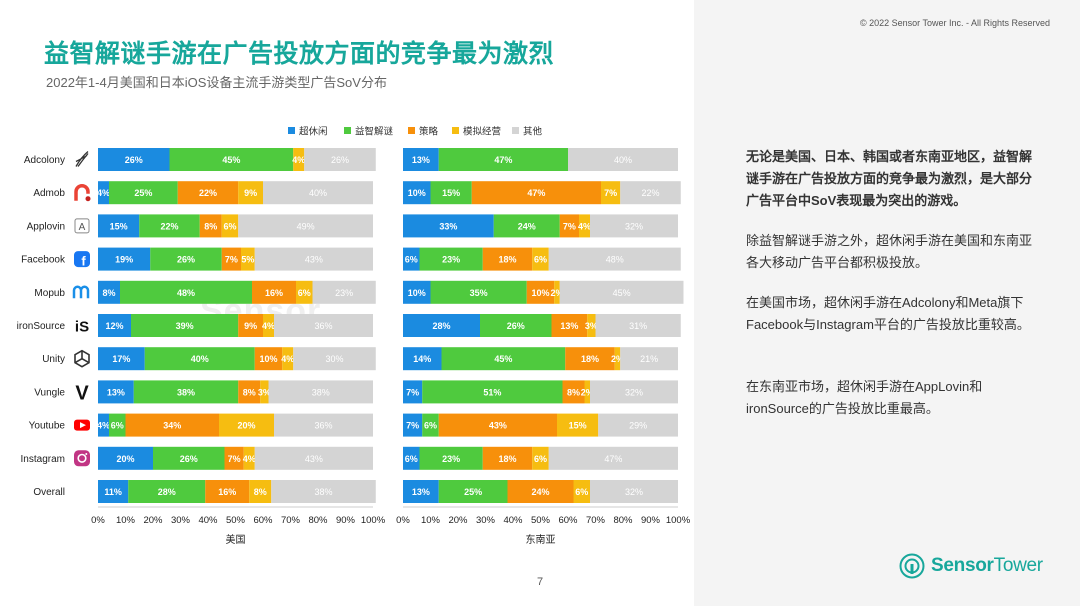 This screenshot has height=606, width=1080. What do you see at coordinates (216, 82) in the screenshot?
I see `page-subtitle: 2022年1-4月美国和日本iOS设备主流手游类型广告SoV分布` at bounding box center [216, 82].